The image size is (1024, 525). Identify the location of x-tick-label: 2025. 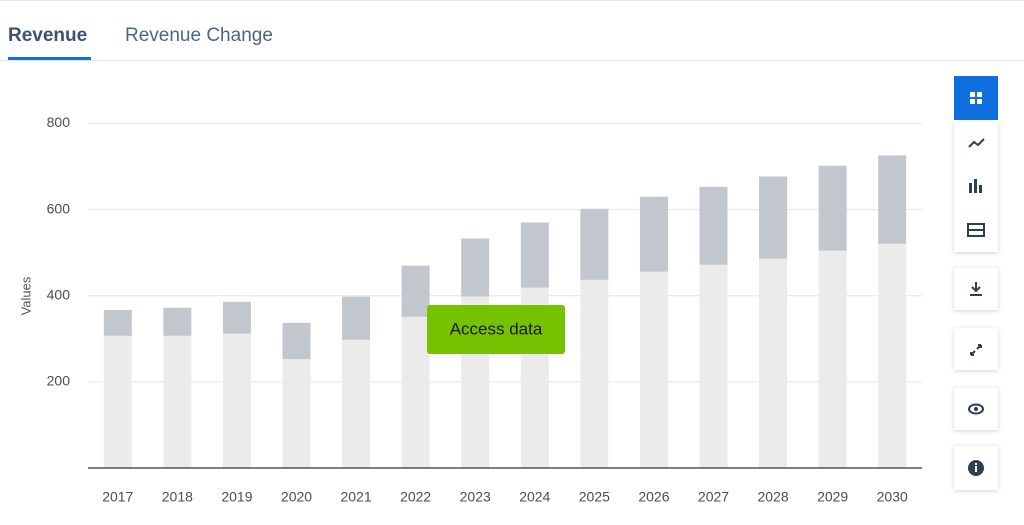
(594, 497).